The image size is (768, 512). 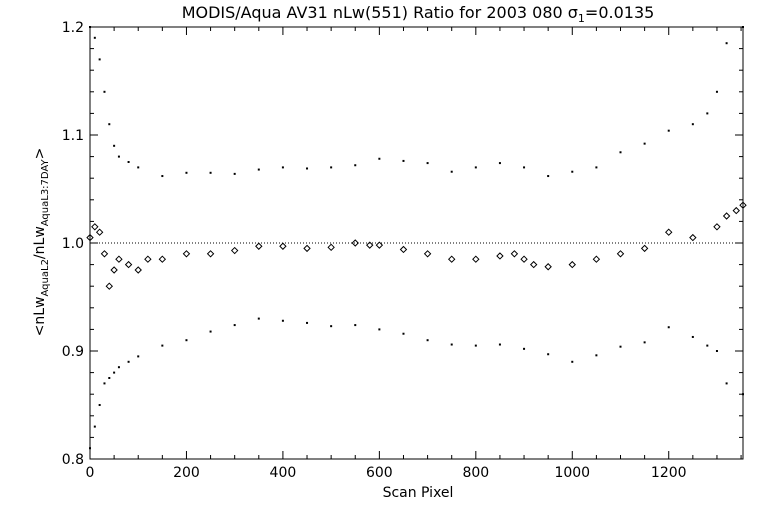 What do you see at coordinates (73, 244) in the screenshot?
I see `y-tick-label: 1.0` at bounding box center [73, 244].